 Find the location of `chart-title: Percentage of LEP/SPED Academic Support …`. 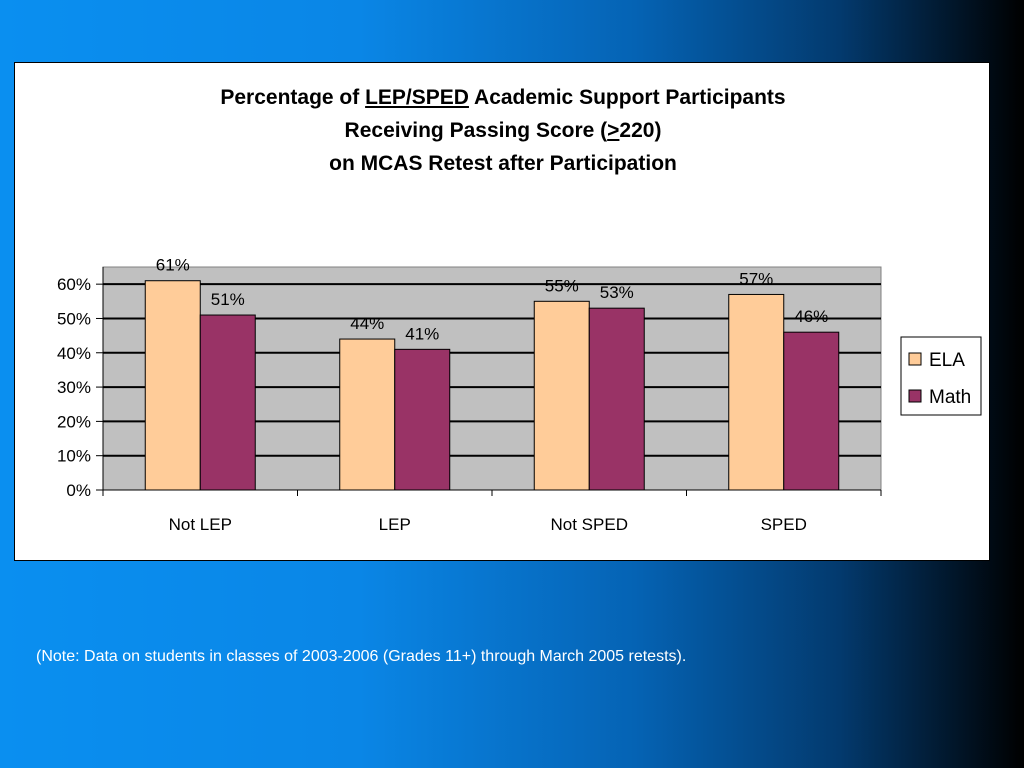

chart-title: Percentage of LEP/SPED Academic Support … is located at coordinates (503, 130).